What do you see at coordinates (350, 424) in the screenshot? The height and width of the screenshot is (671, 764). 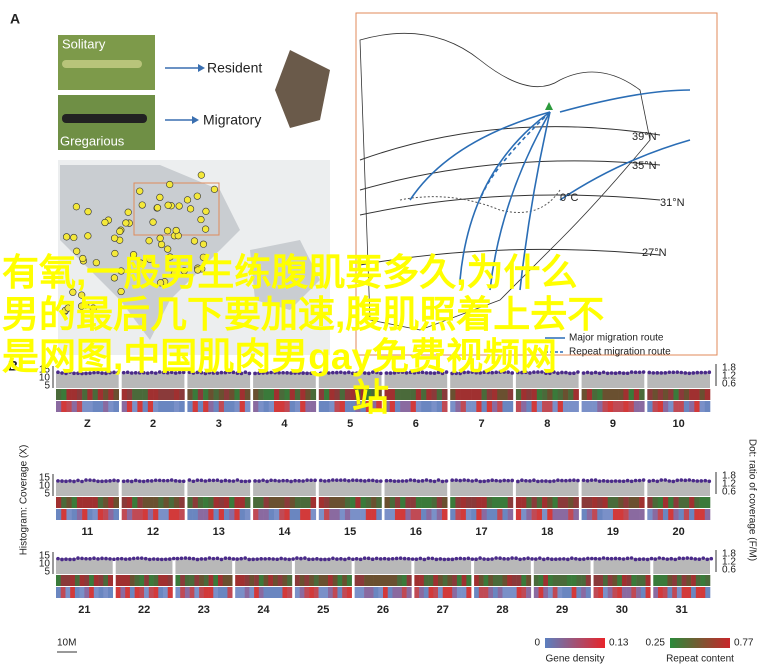 I see `chromosome-label: 5` at bounding box center [350, 424].